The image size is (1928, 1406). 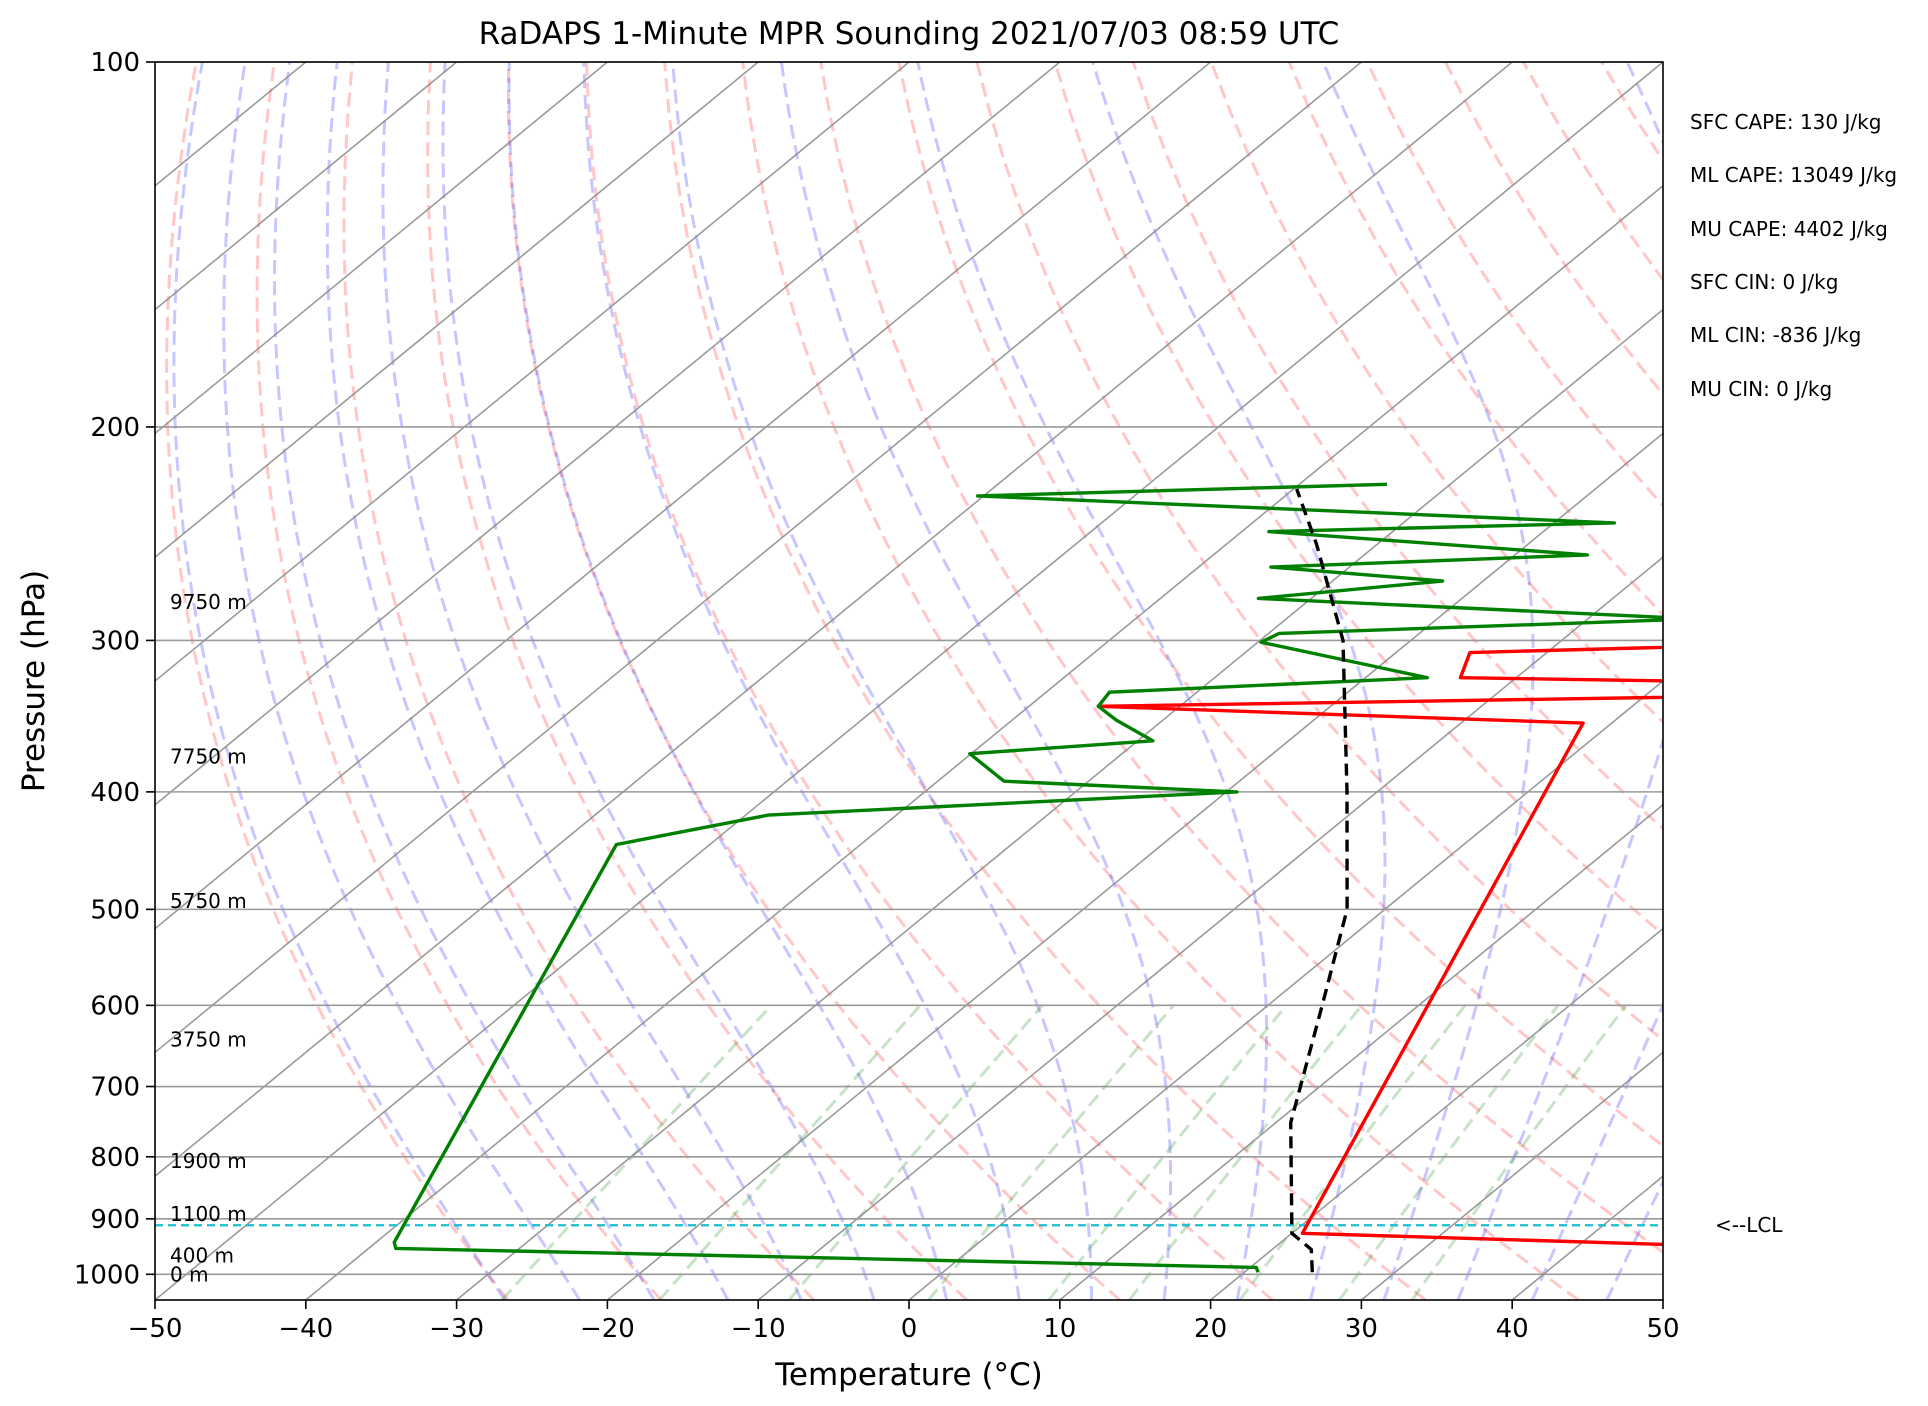 I want to click on y-tick-label: 100, so click(x=115, y=63).